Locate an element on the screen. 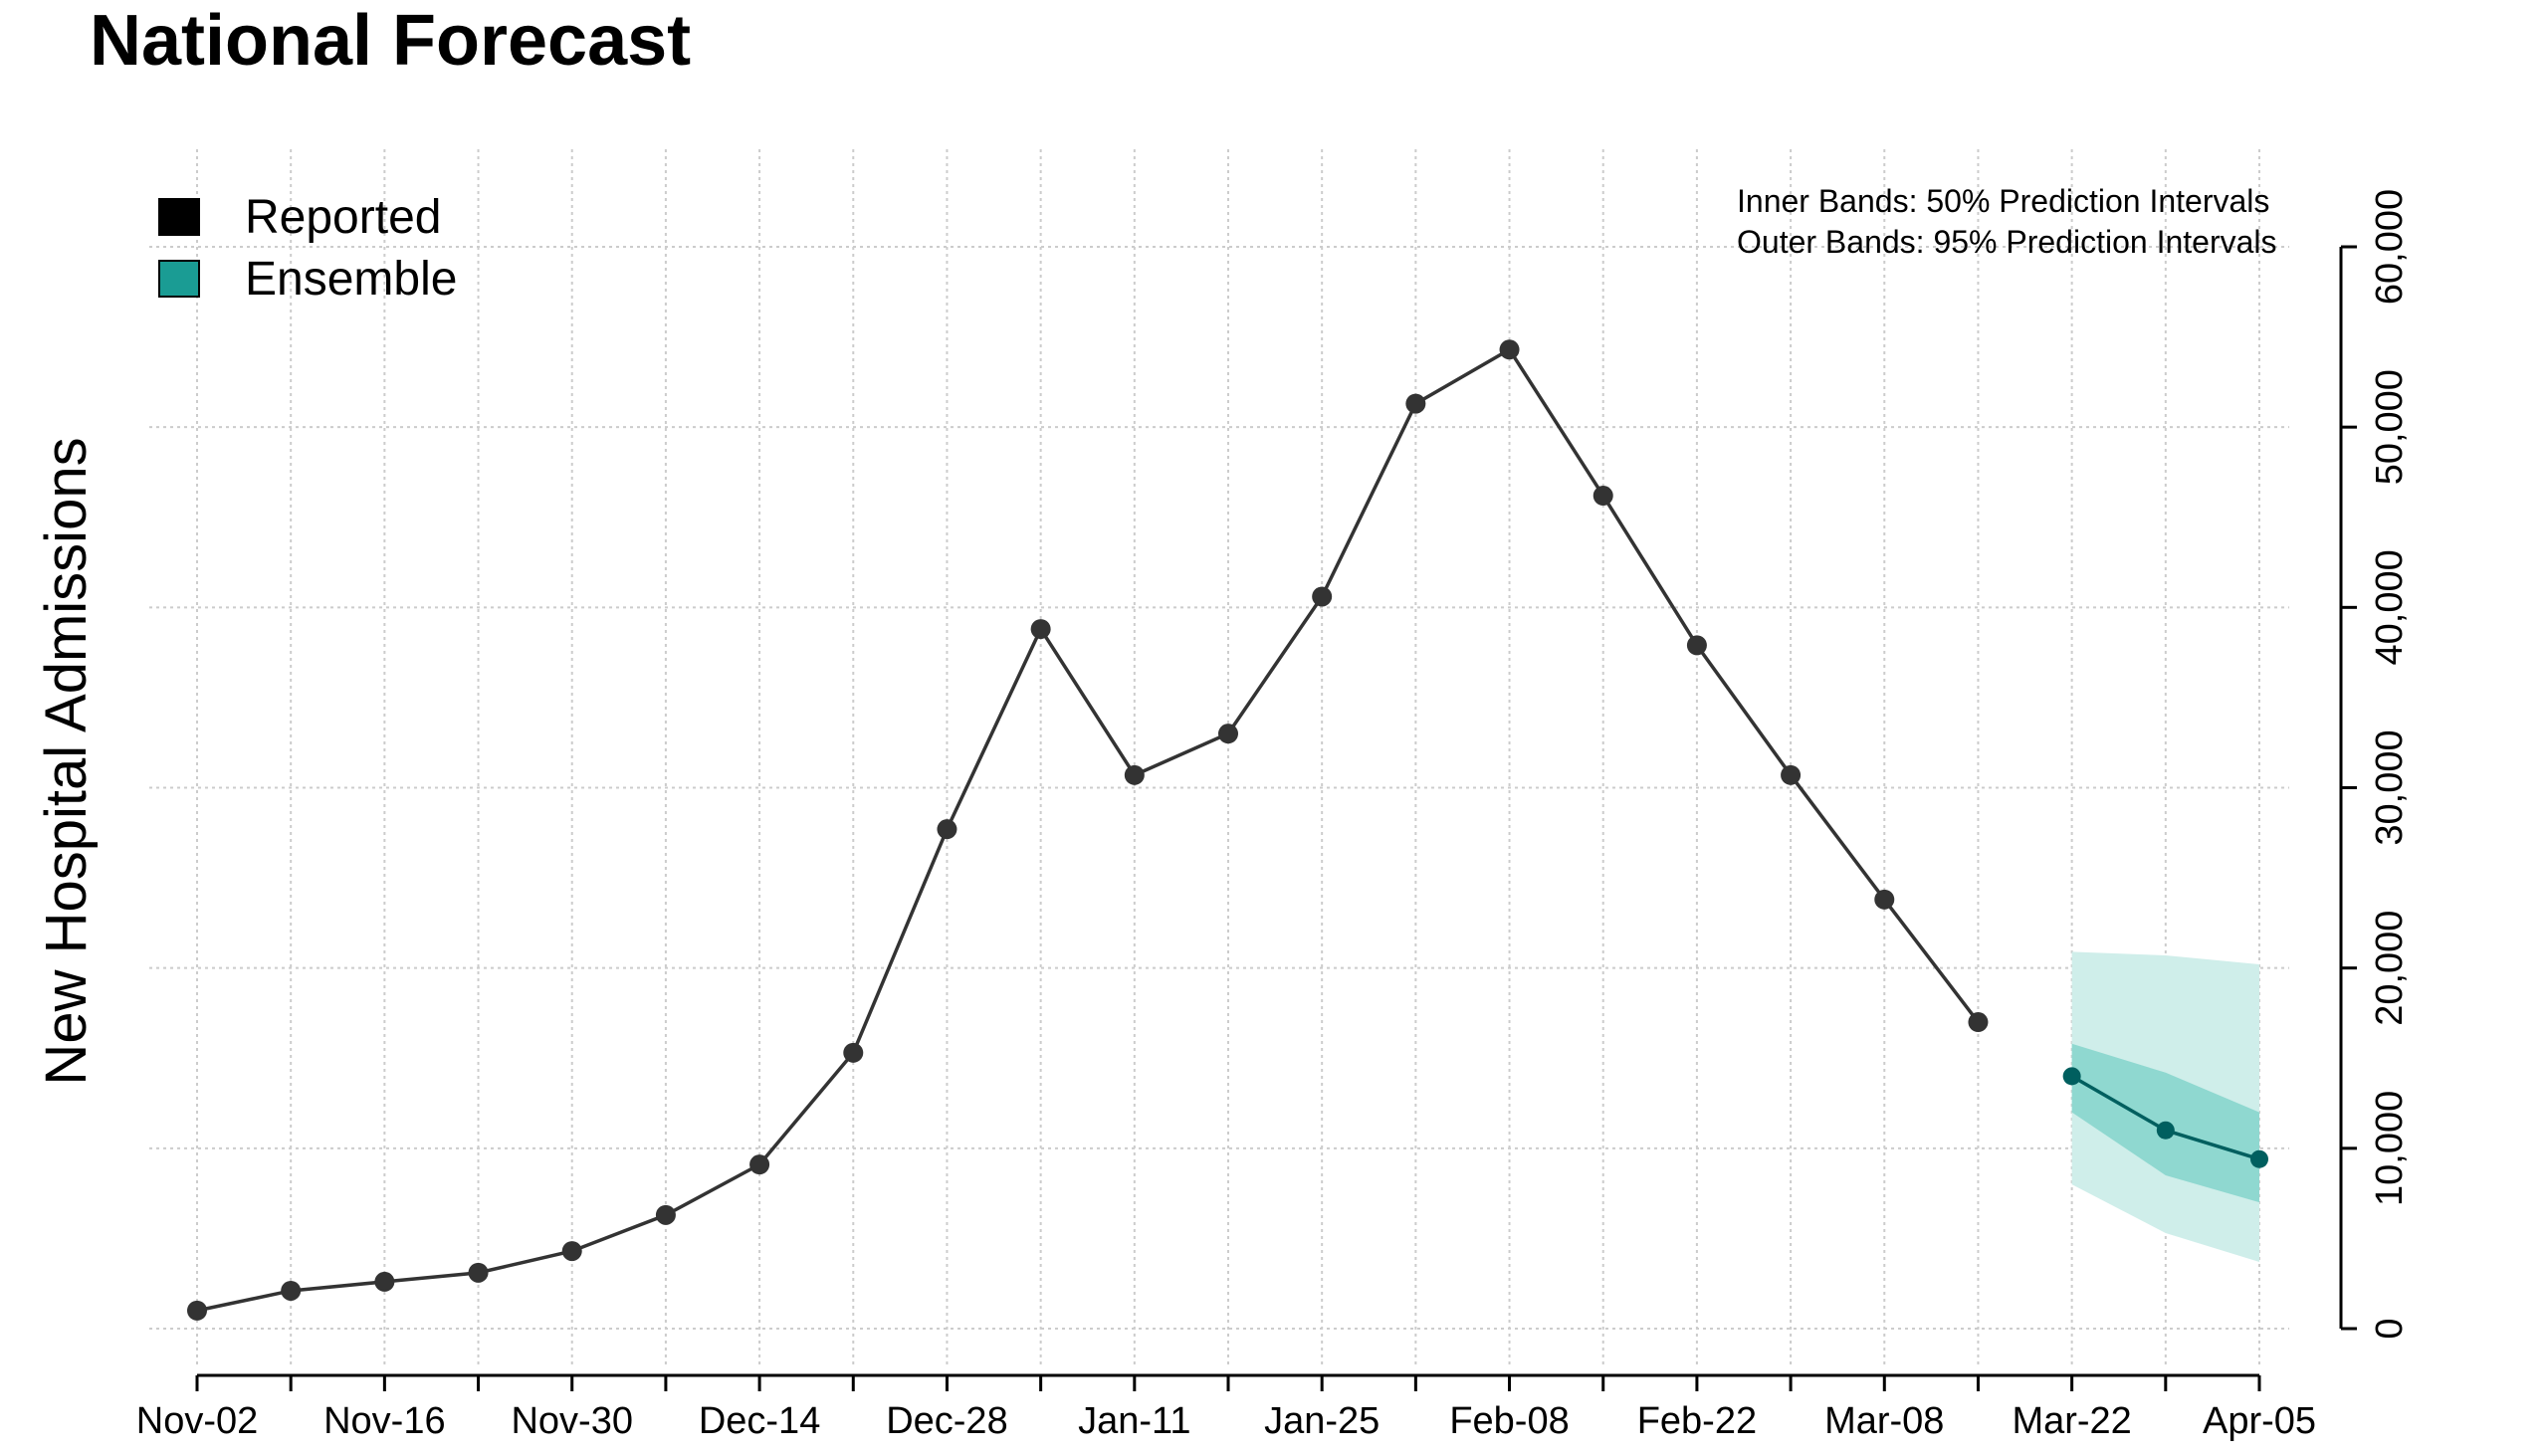 Image resolution: width=2548 pixels, height=1456 pixels. x-tick-label: Feb-22 is located at coordinates (1697, 1421).